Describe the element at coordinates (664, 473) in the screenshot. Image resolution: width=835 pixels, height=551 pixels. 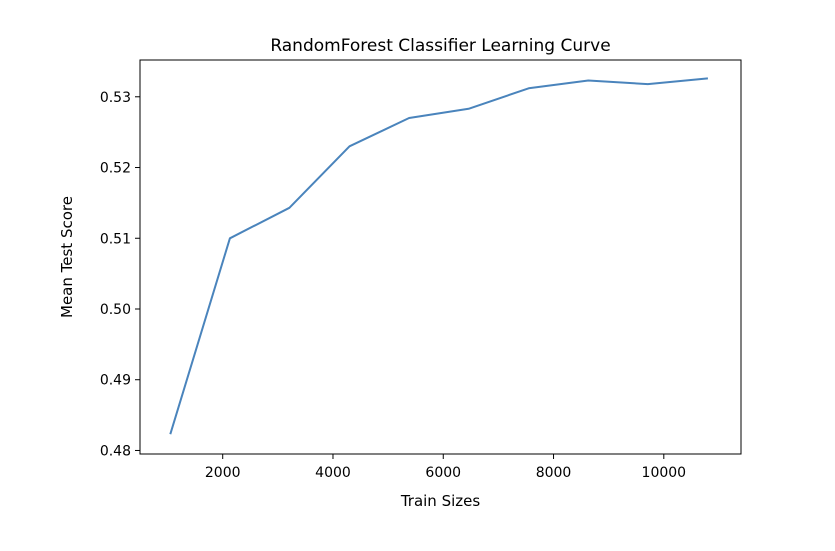
I see `x-tick-label: 10000` at that location.